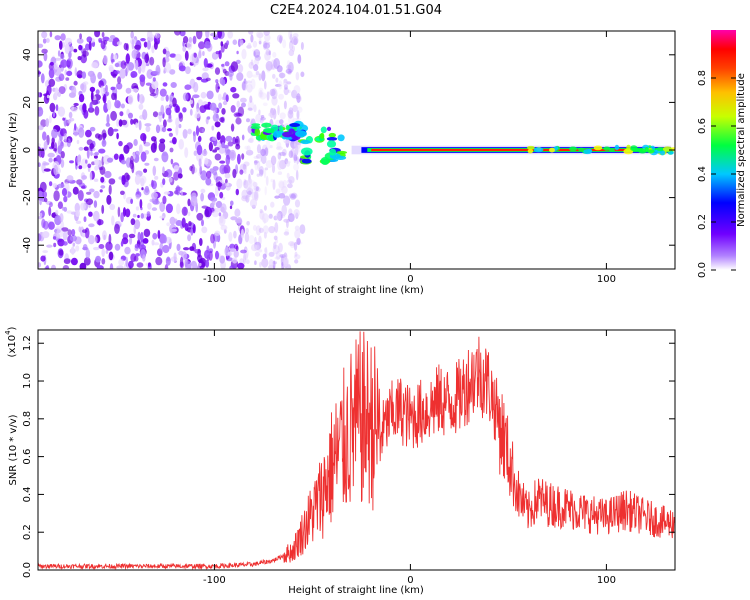  Describe the element at coordinates (214, 279) in the screenshot. I see `x-tick-label: -100` at that location.